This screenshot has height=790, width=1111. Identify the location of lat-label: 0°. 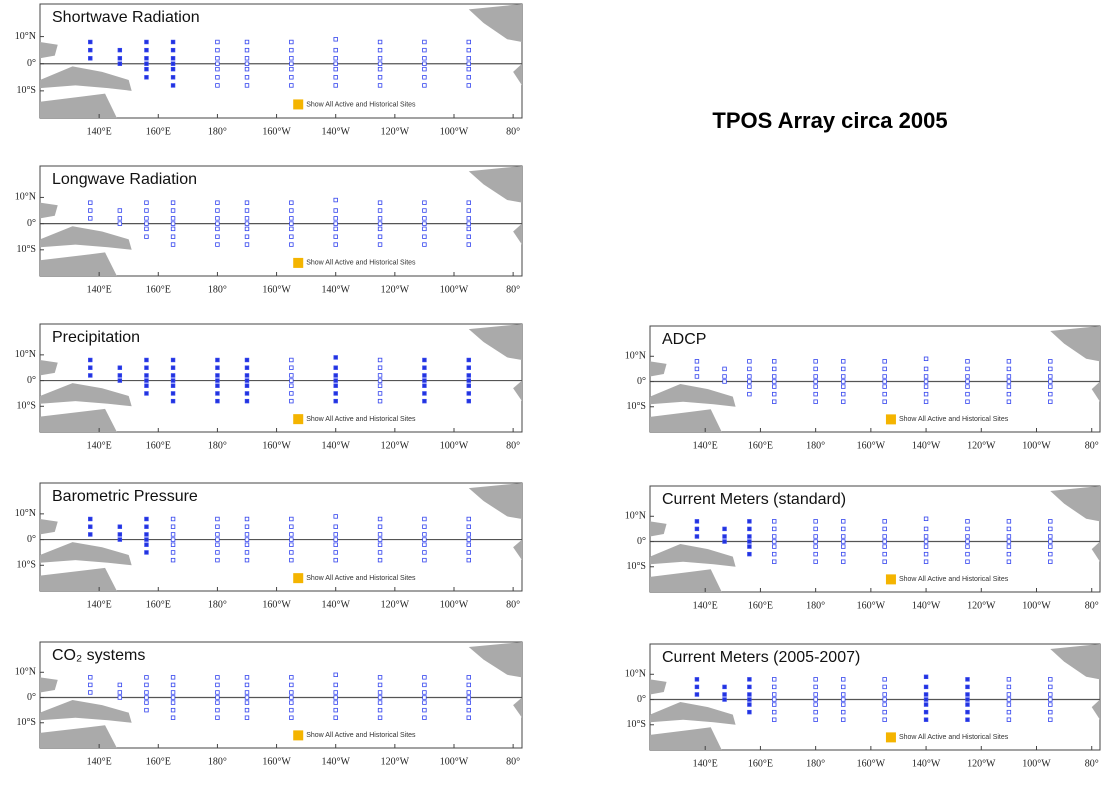
(31, 539).